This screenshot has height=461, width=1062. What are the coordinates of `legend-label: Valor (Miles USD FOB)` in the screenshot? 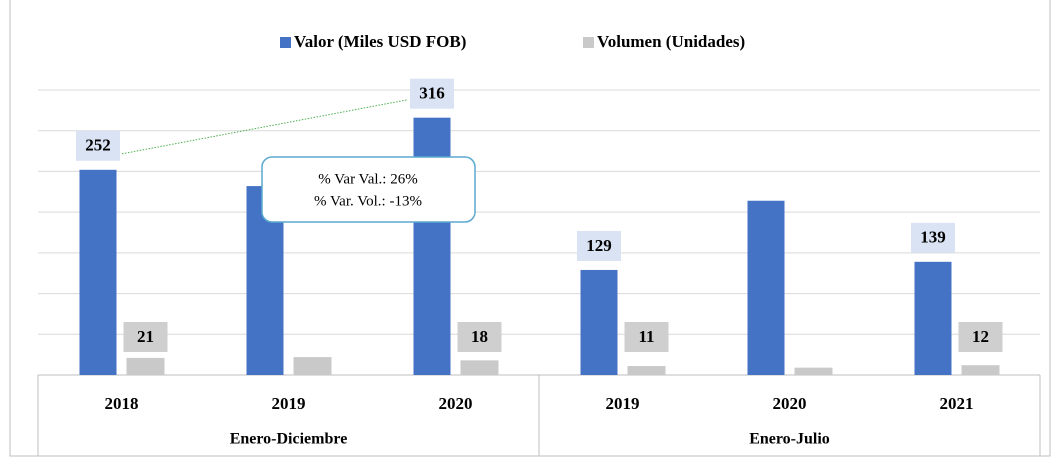 It's located at (380, 41).